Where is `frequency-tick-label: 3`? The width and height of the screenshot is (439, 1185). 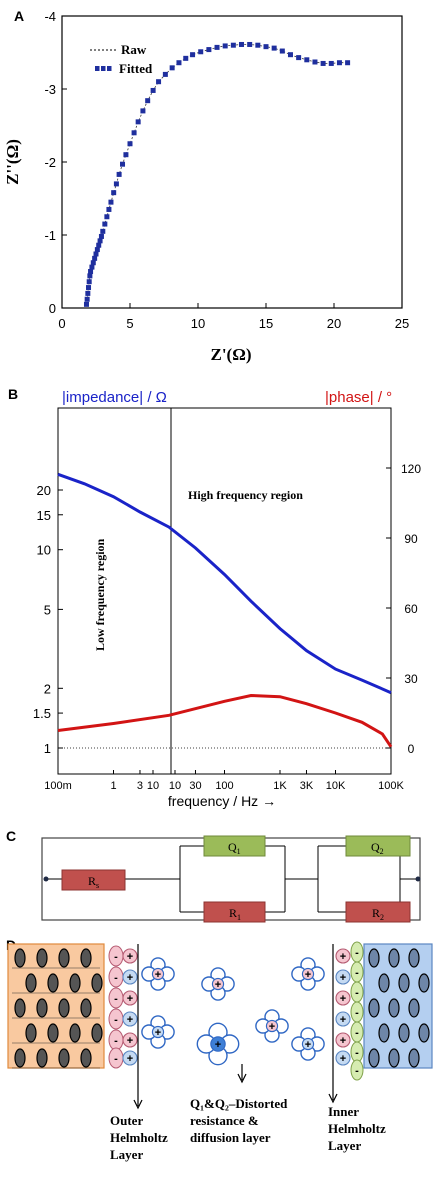
frequency-tick-label: 3 is located at coordinates (140, 786).